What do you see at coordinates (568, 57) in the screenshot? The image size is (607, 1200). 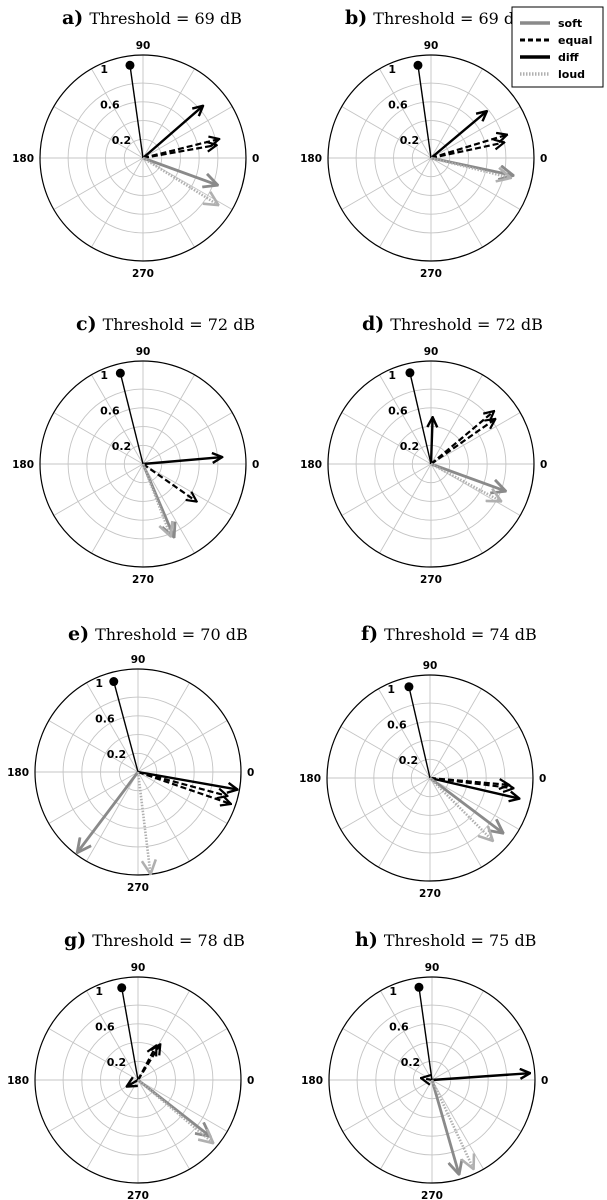 I see `legend-label-diff: diff` at bounding box center [568, 57].